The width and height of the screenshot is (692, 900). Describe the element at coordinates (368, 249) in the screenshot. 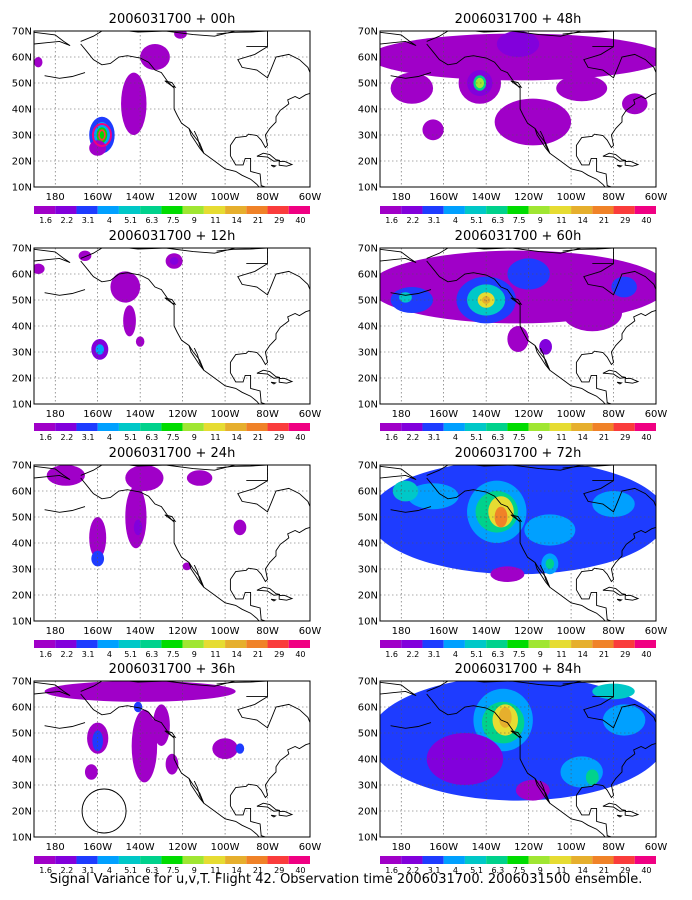

I see `y-tick-label: 70N` at that location.